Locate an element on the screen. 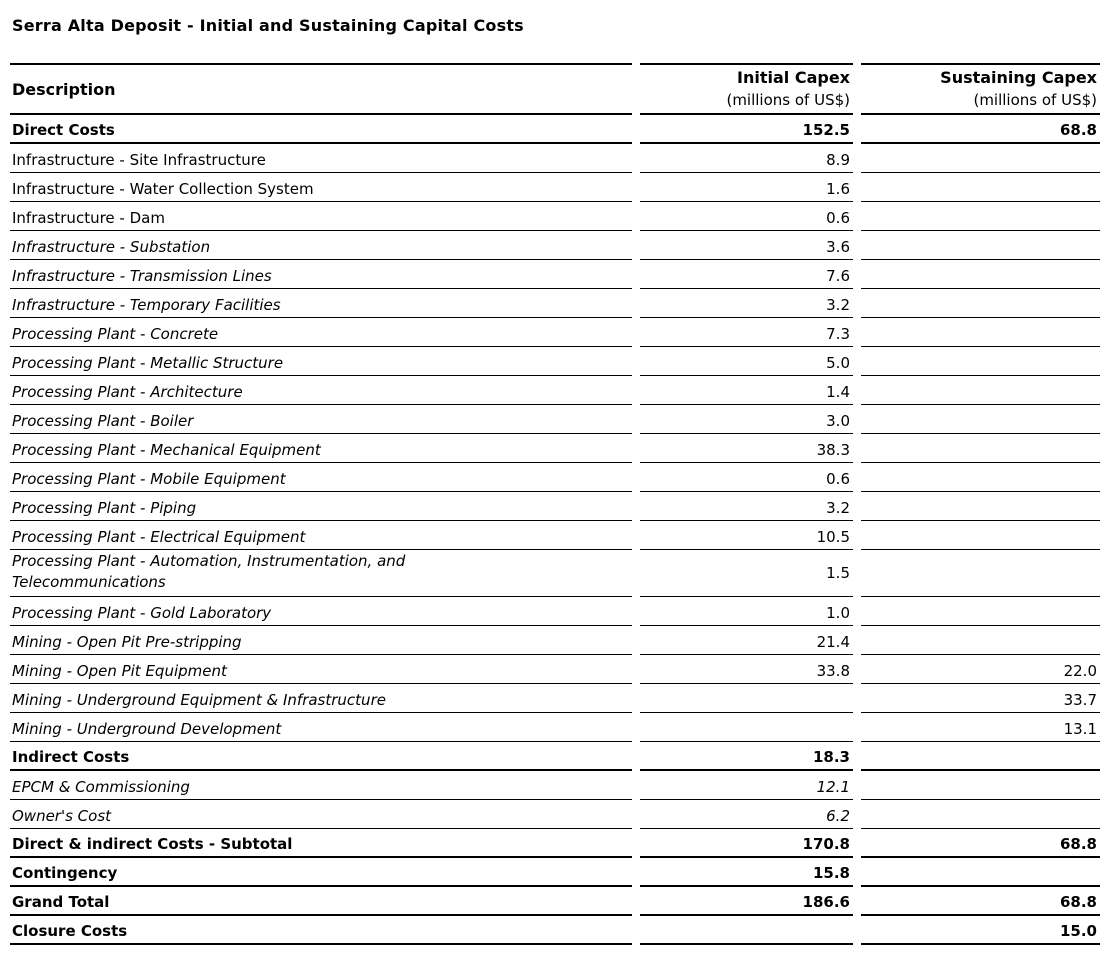  initial-capex-cell: 6.2 is located at coordinates (746, 814).